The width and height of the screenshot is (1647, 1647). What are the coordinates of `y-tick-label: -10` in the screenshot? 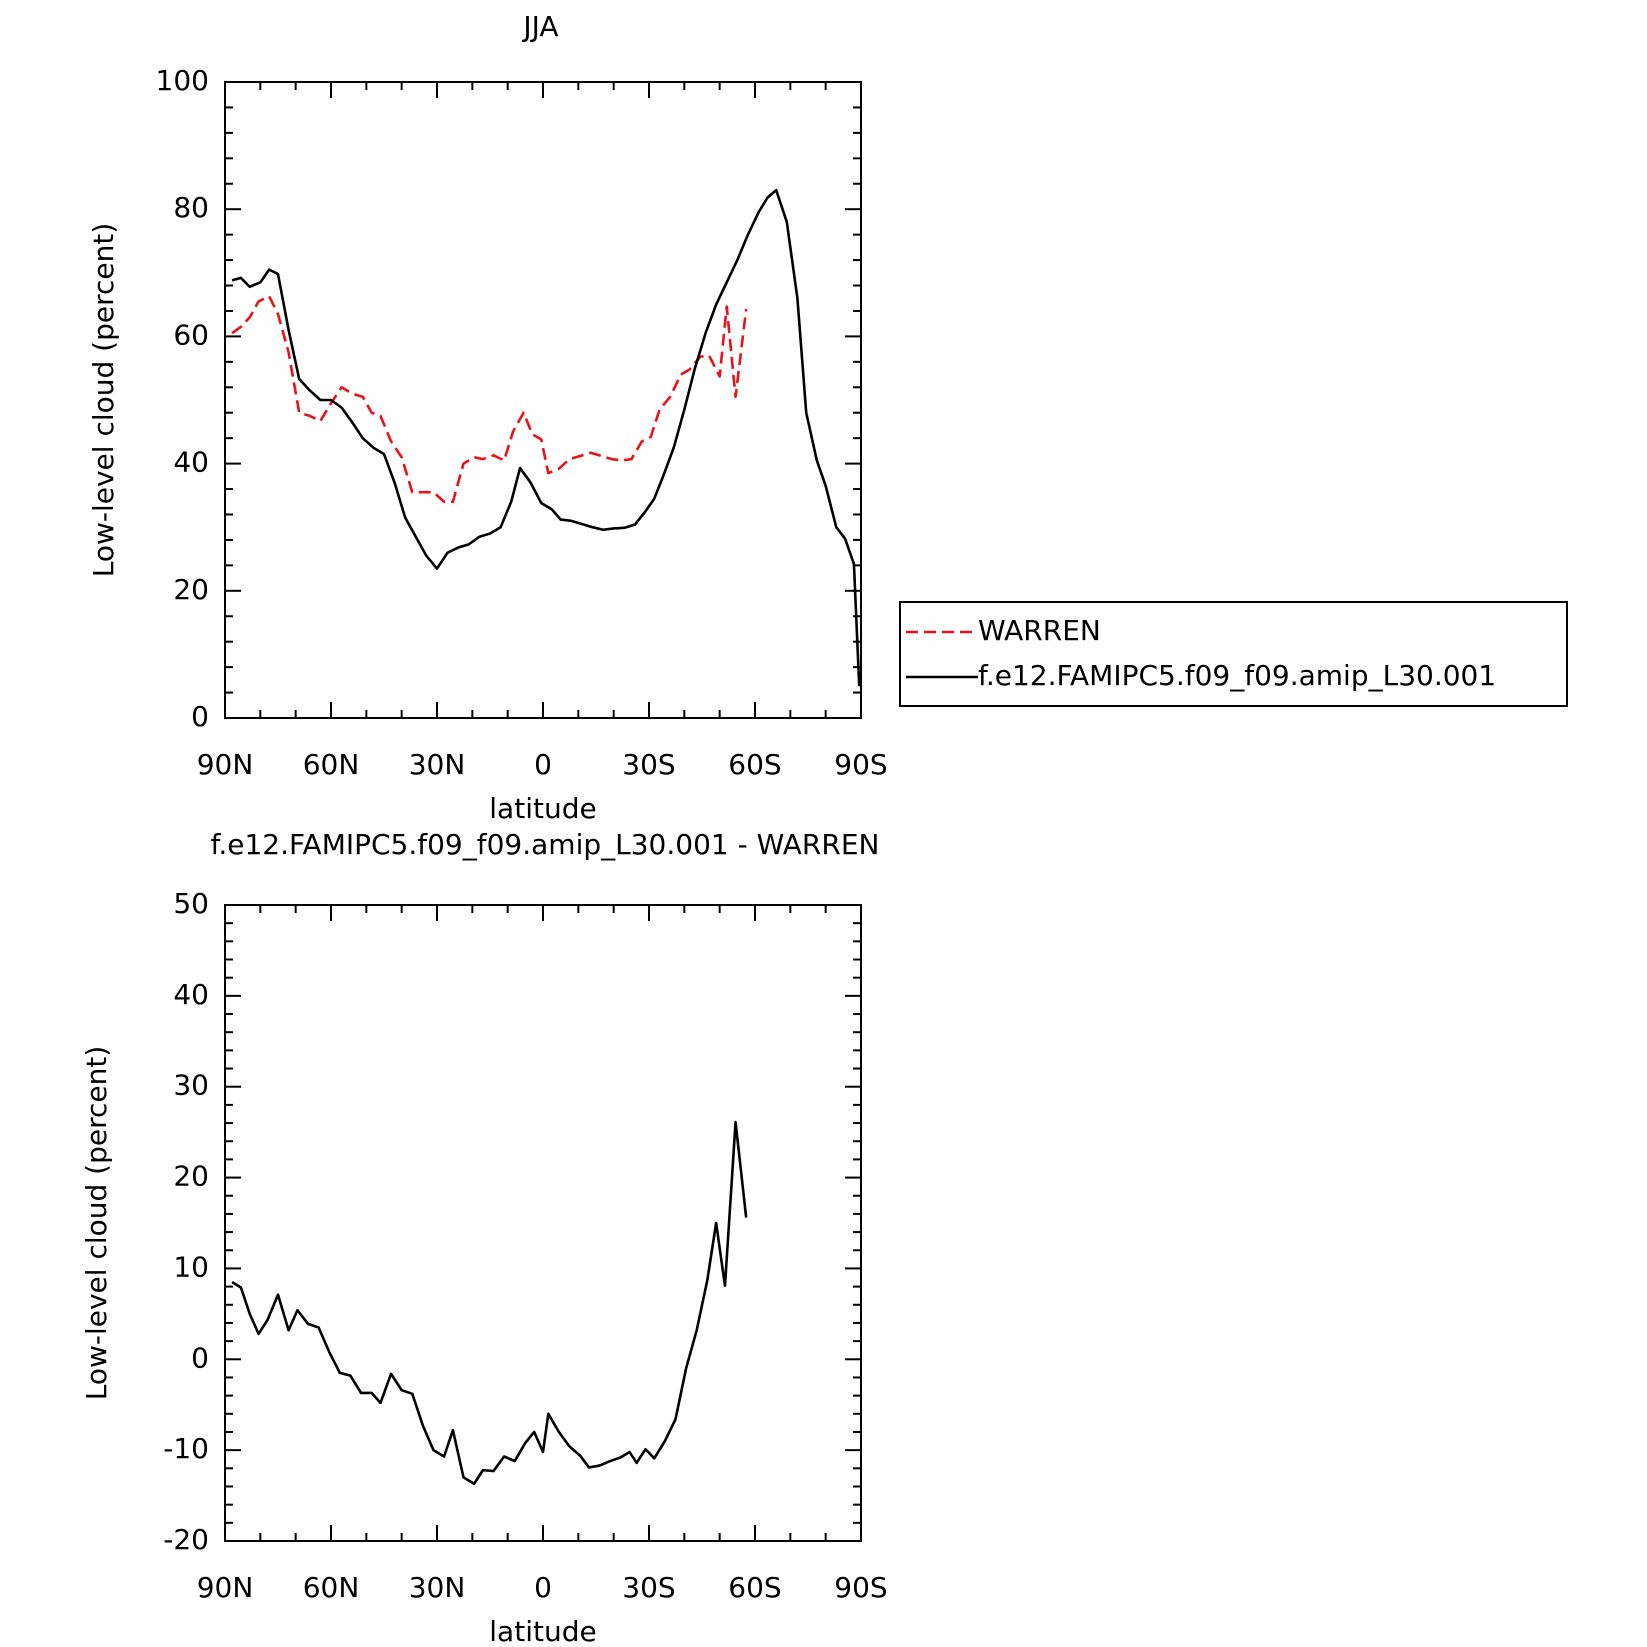 It's located at (186, 1448).